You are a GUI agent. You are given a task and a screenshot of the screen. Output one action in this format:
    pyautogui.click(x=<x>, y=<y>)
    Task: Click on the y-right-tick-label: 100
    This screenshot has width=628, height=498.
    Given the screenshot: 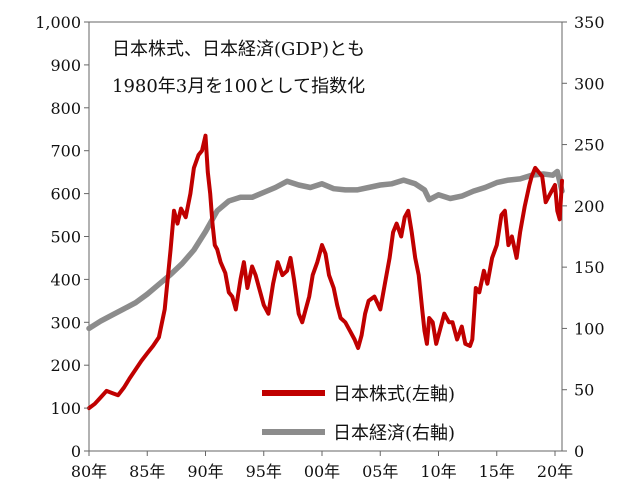 What is the action you would take?
    pyautogui.click(x=589, y=328)
    